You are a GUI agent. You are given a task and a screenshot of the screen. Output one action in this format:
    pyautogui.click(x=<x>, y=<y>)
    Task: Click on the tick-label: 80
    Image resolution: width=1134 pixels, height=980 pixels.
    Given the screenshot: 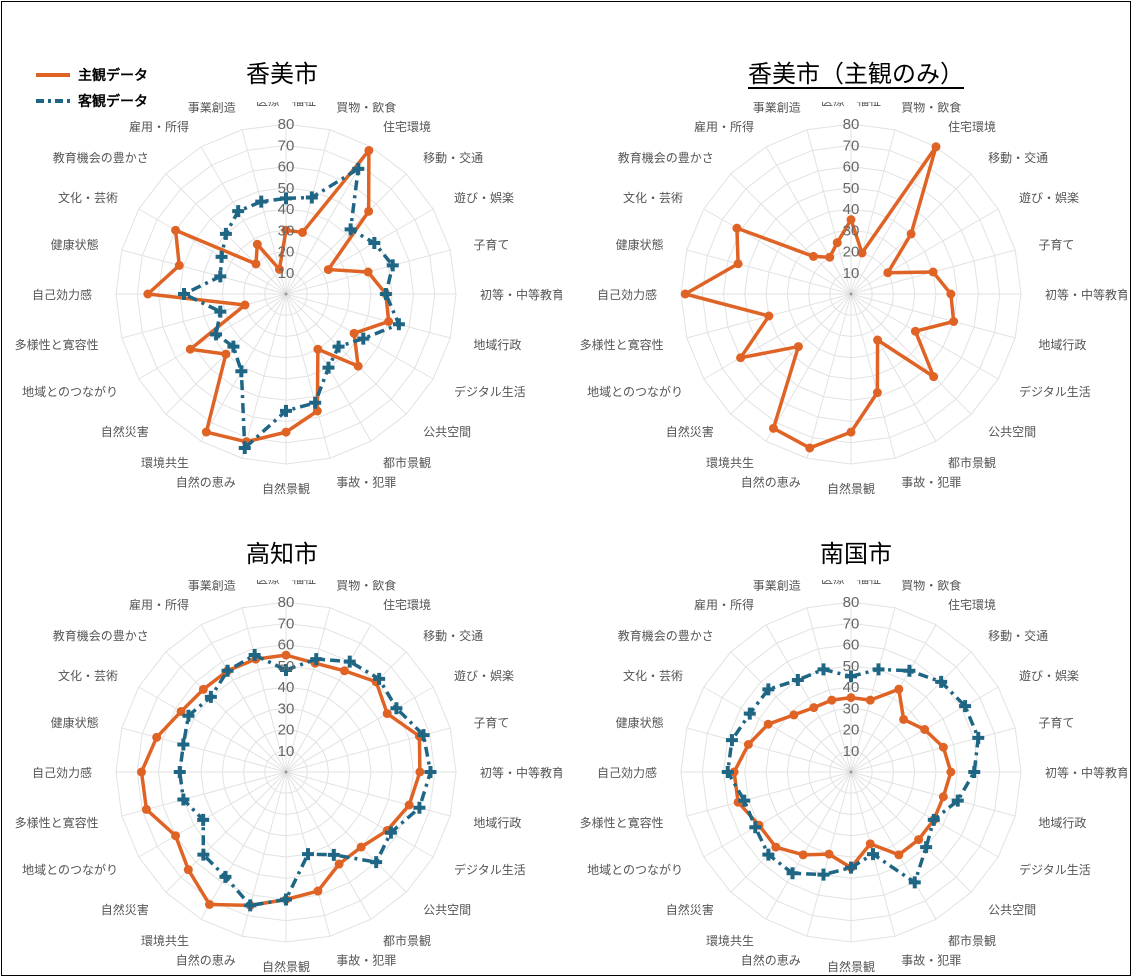 What is the action you would take?
    pyautogui.click(x=286, y=124)
    